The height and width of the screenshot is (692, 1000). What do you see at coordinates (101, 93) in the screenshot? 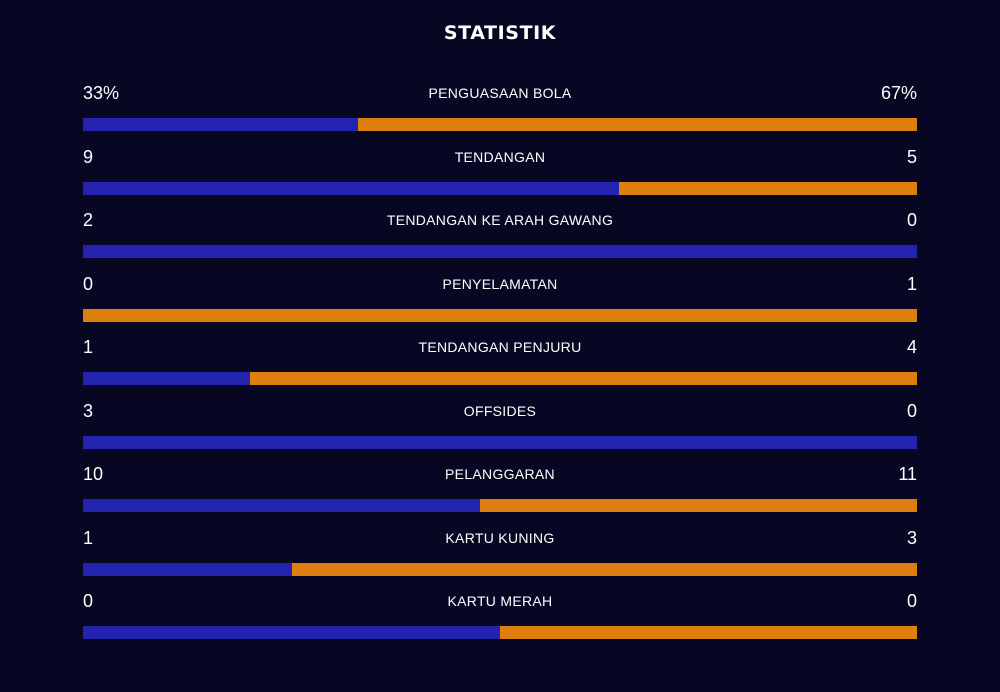
I see `home-value: 33%` at bounding box center [101, 93].